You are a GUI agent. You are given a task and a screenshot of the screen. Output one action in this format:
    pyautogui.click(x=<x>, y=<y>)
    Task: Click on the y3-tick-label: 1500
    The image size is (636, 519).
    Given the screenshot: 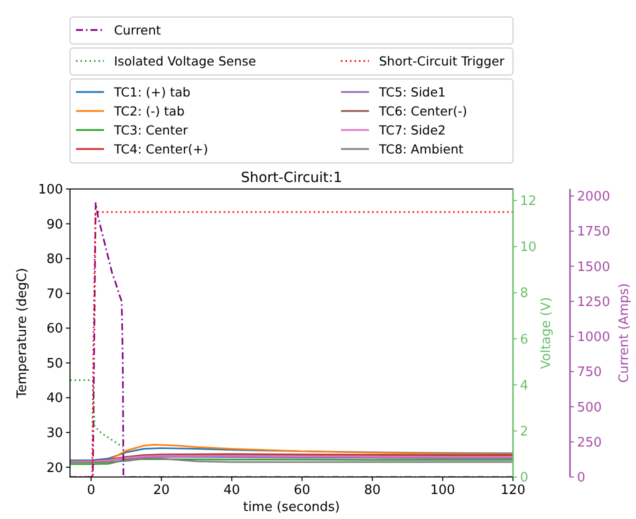 What is the action you would take?
    pyautogui.click(x=593, y=267)
    